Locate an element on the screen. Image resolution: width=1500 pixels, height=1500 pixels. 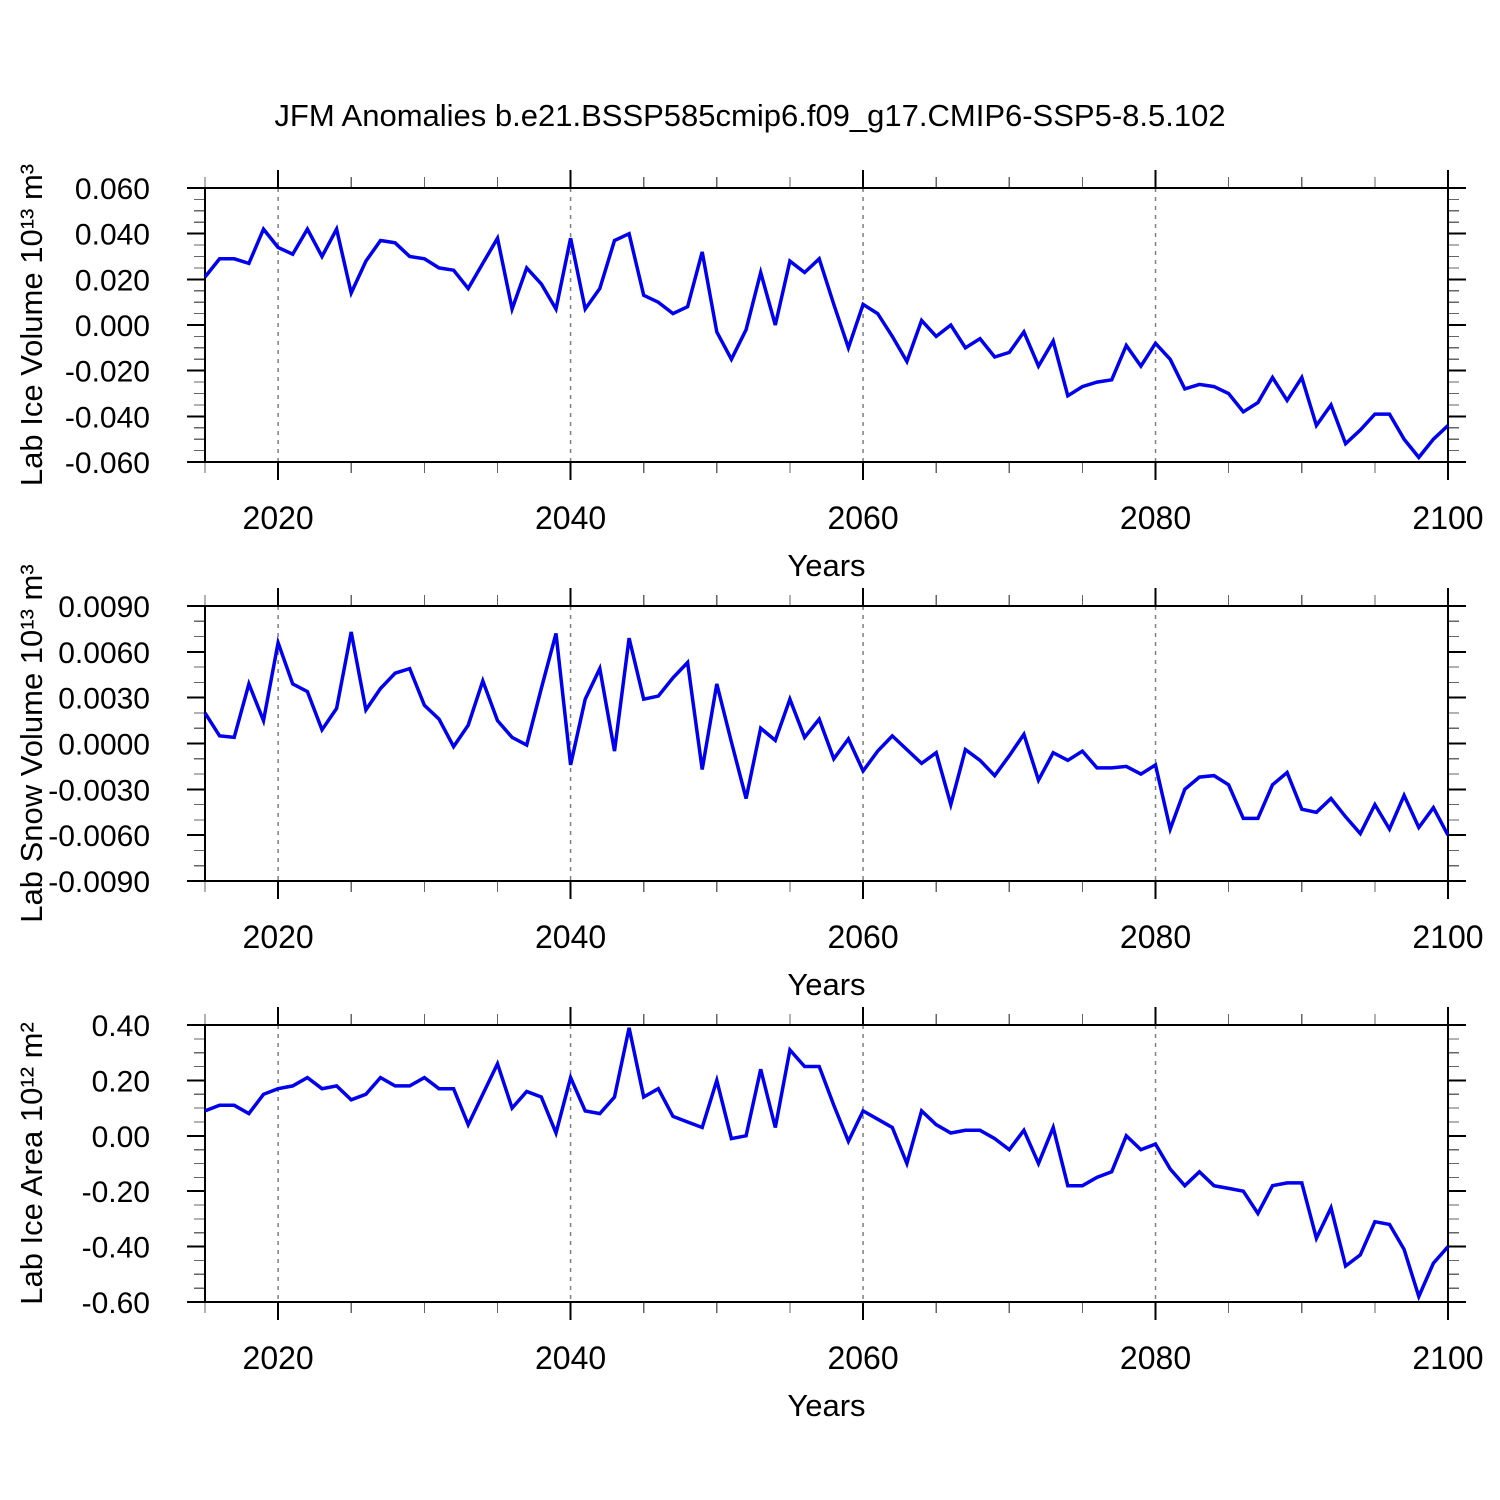
y-tick-label: 0.0090 is located at coordinates (104, 607).